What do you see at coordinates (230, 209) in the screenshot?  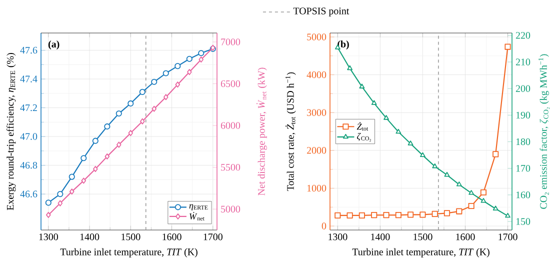 I see `y2-tick-label: 5000` at bounding box center [230, 209].